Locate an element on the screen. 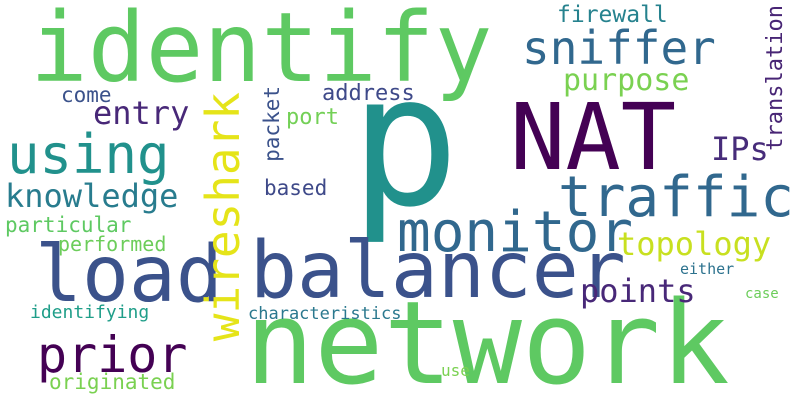 The width and height of the screenshot is (800, 400). word-based: based is located at coordinates (296, 188).